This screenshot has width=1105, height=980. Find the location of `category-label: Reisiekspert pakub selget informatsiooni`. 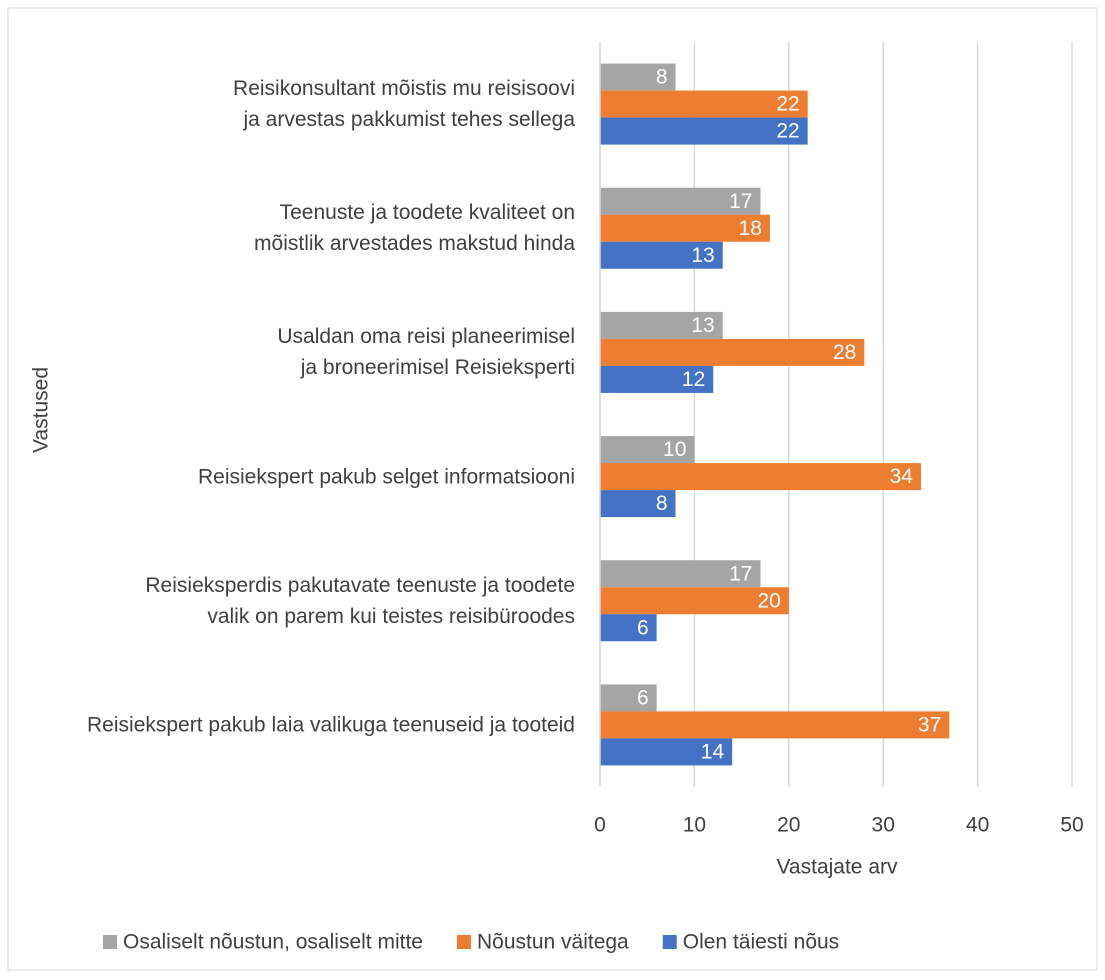

category-label: Reisiekspert pakub selget informatsiooni is located at coordinates (386, 477).